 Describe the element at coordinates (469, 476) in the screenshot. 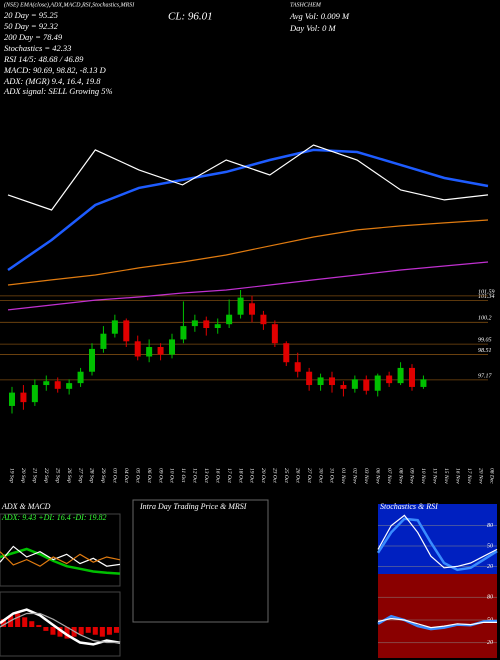

I see `x-tick-label: 17 Nov` at that location.